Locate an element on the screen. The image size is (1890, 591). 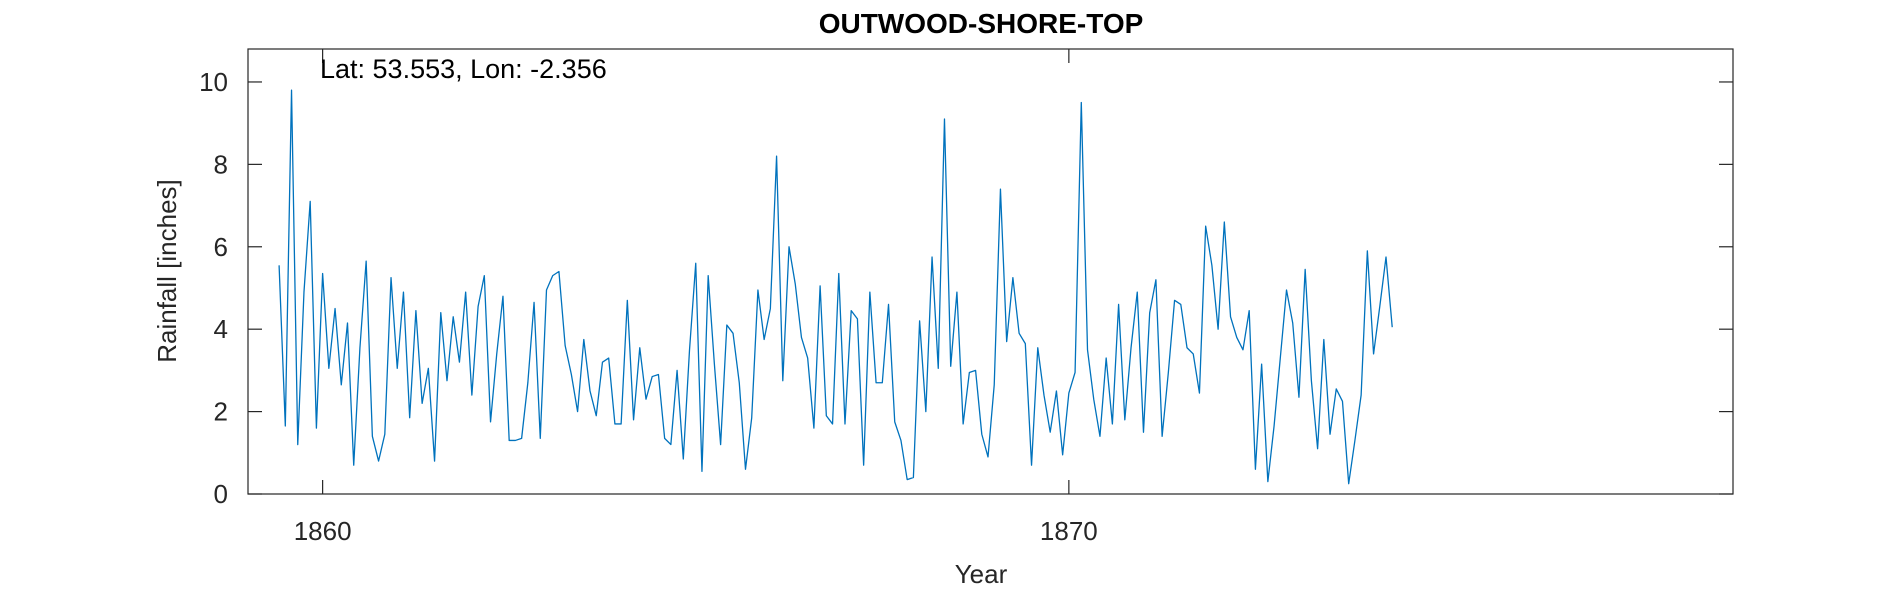
x-tick-label: 1870 is located at coordinates (1069, 531).